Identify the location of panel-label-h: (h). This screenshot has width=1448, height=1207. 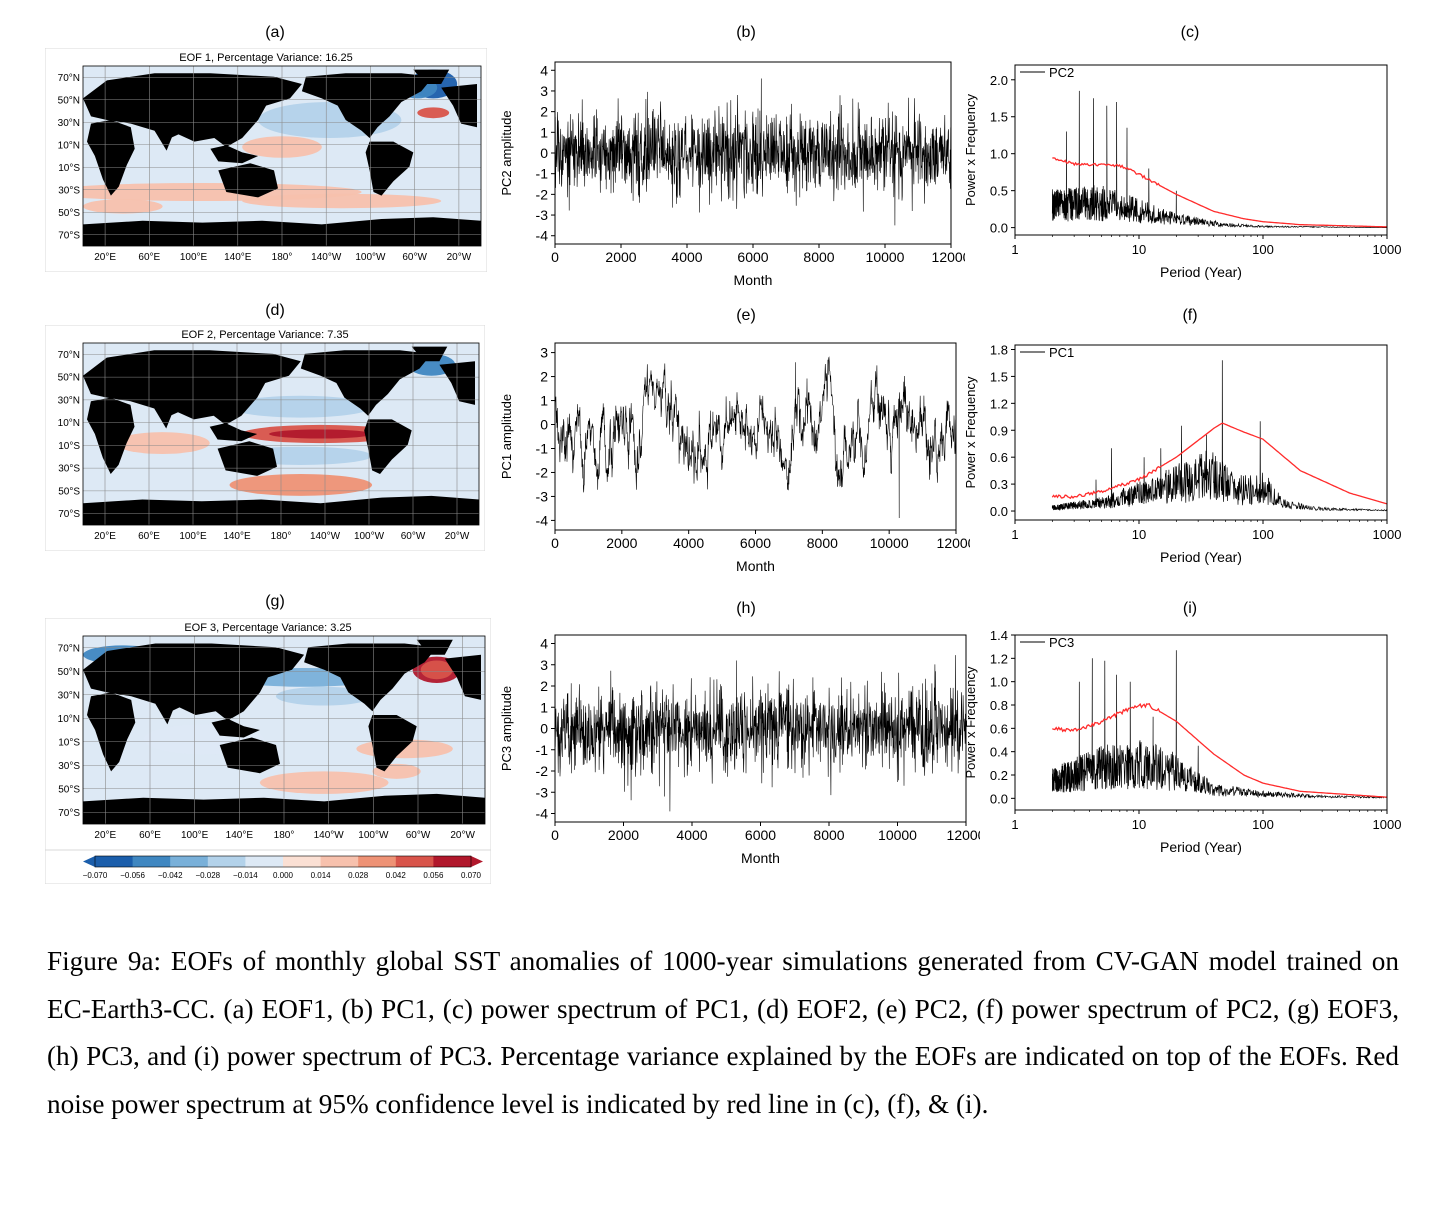
(746, 608).